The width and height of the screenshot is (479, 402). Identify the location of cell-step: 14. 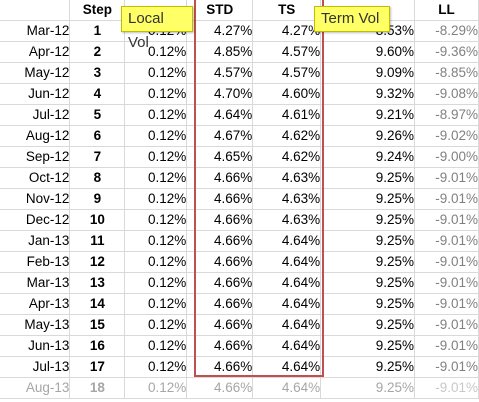
(97, 304).